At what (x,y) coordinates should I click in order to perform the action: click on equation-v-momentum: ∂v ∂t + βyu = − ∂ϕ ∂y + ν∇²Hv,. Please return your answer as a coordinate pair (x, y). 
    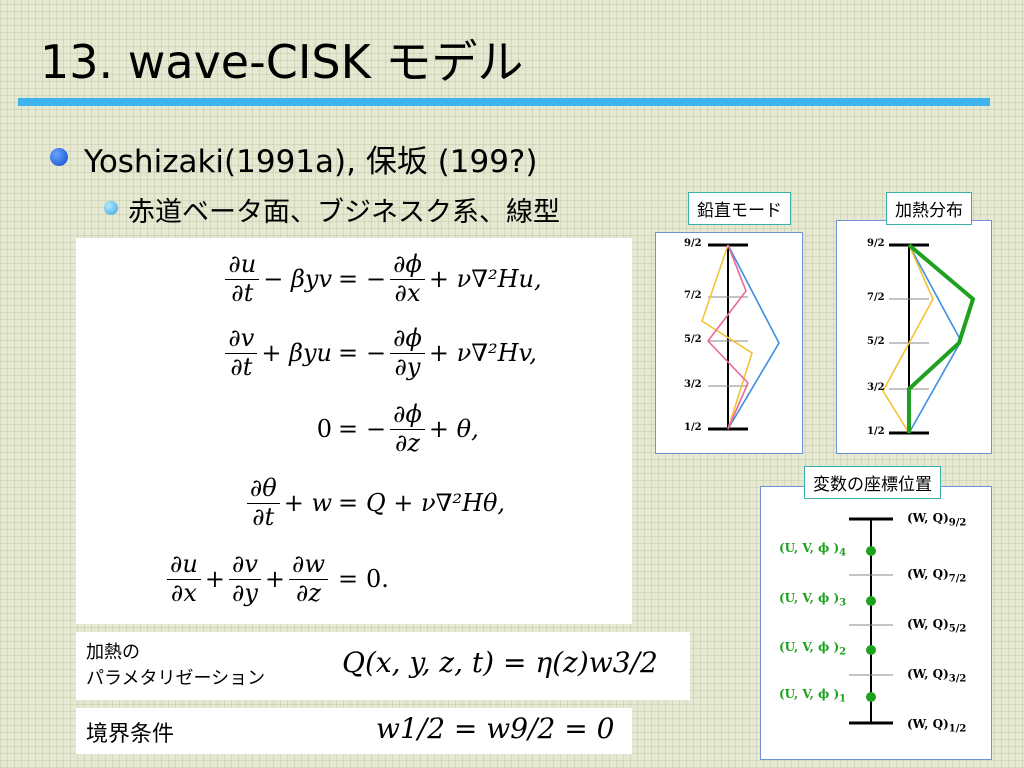
    Looking at the image, I should click on (354, 353).